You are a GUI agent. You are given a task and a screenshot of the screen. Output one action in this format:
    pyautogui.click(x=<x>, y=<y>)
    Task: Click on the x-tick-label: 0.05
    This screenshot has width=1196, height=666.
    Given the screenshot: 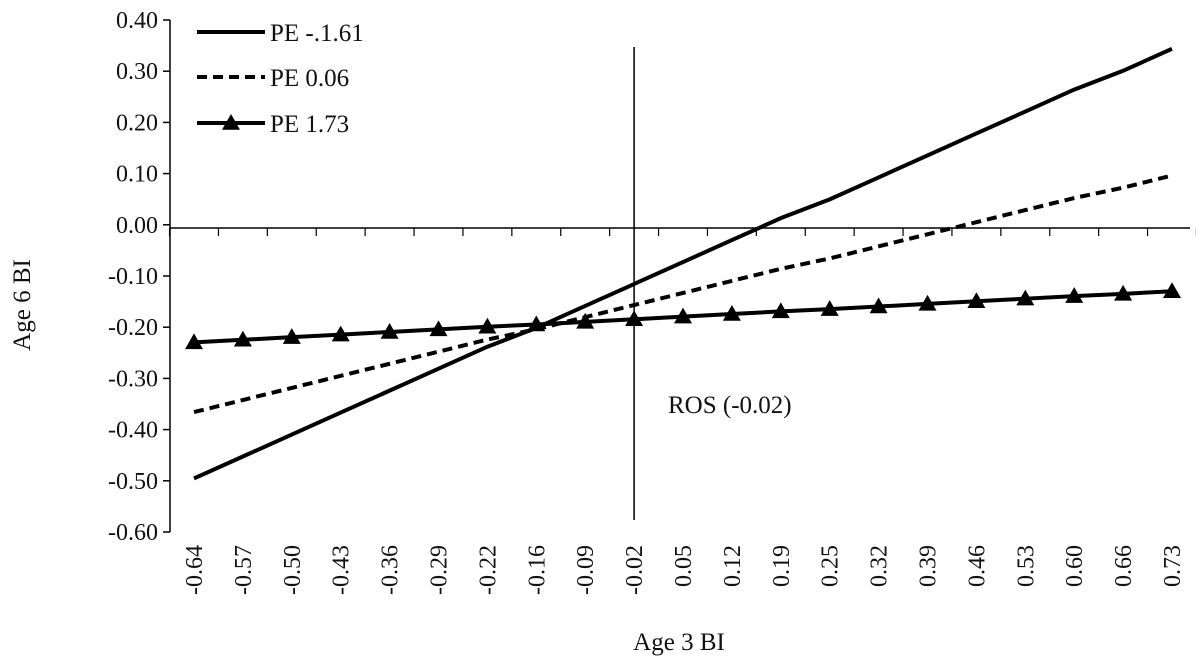 What is the action you would take?
    pyautogui.click(x=684, y=566)
    